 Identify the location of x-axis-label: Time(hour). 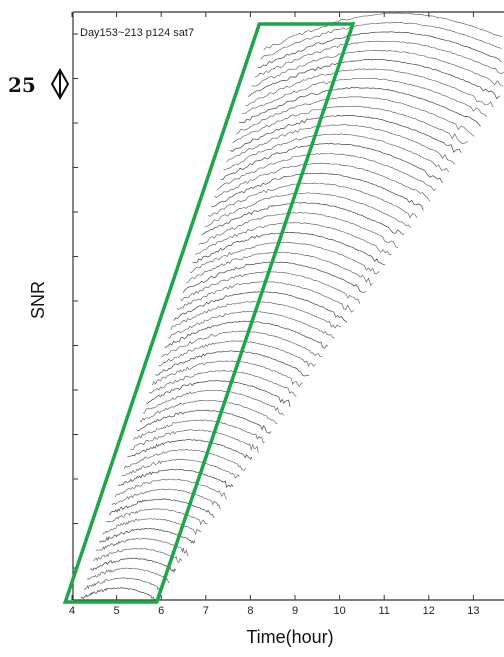
(289, 637).